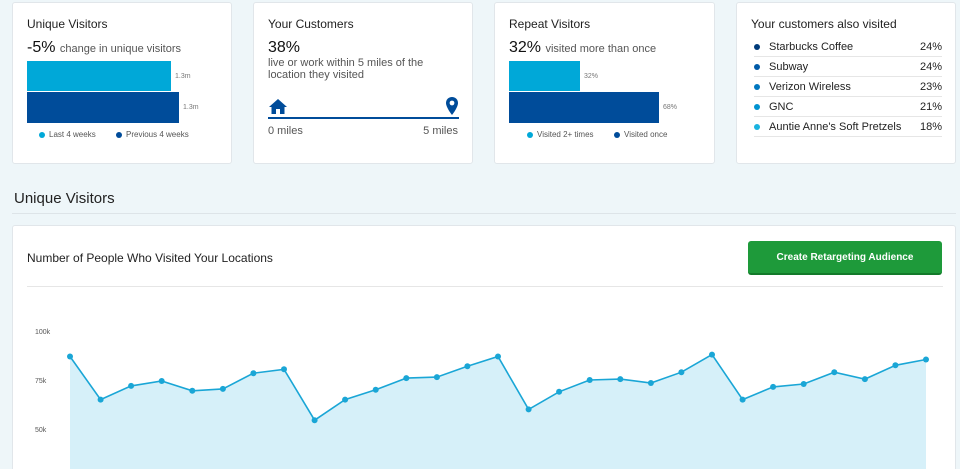 The image size is (960, 469). I want to click on previous-4-weeks-bar, so click(103, 107).